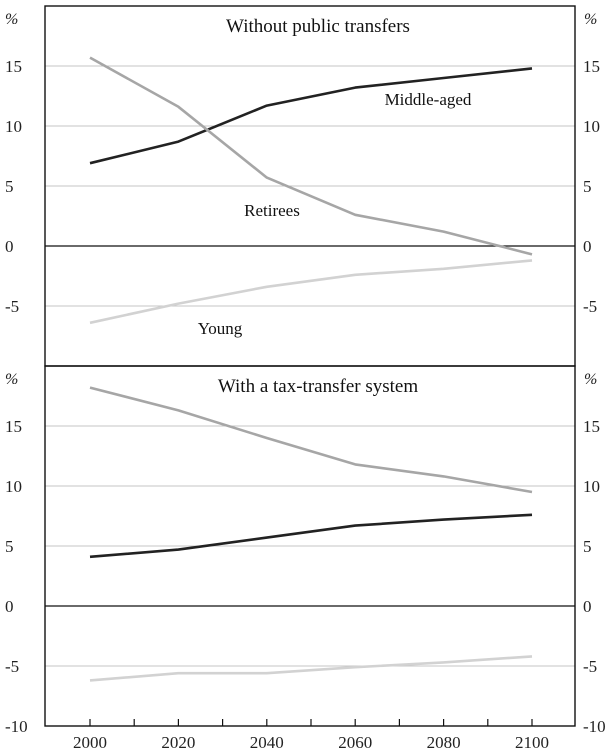 The width and height of the screenshot is (612, 755). Describe the element at coordinates (318, 26) in the screenshot. I see `panel-title: Without public transfers` at that location.